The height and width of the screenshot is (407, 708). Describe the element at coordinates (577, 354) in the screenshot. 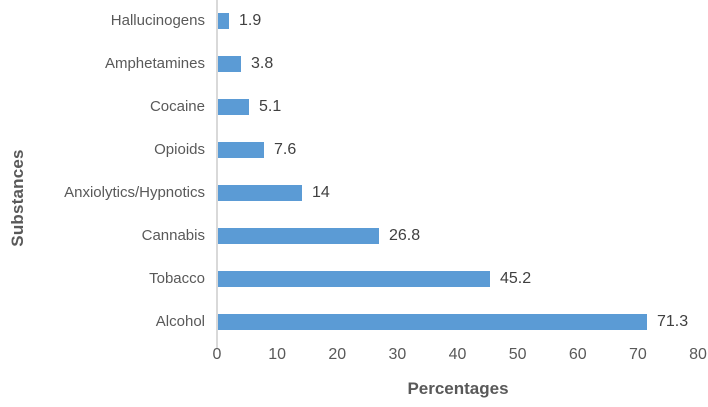

I see `x-tick-label: 60` at that location.